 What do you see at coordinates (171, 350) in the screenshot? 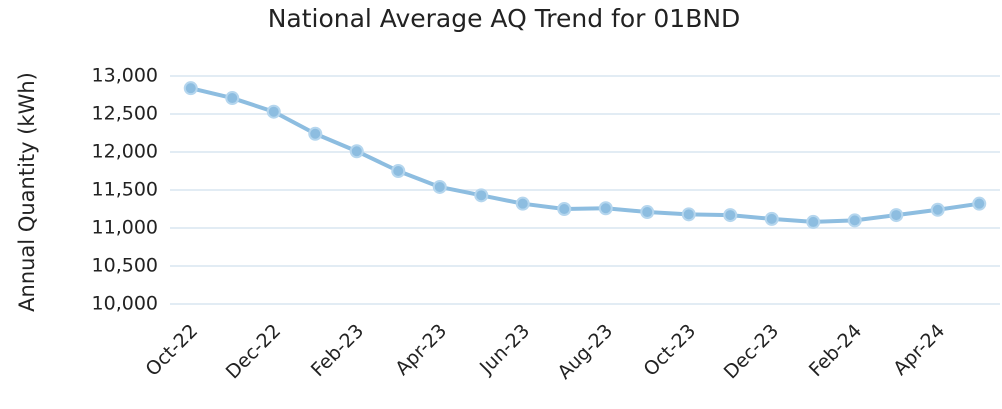
I see `x-tick-label: Oct-22` at bounding box center [171, 350].